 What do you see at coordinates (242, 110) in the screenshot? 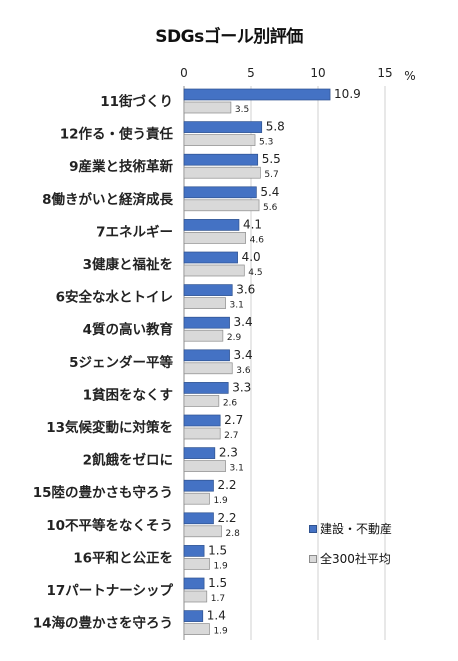
I see `data-label-series-2: 3.5` at bounding box center [242, 110].